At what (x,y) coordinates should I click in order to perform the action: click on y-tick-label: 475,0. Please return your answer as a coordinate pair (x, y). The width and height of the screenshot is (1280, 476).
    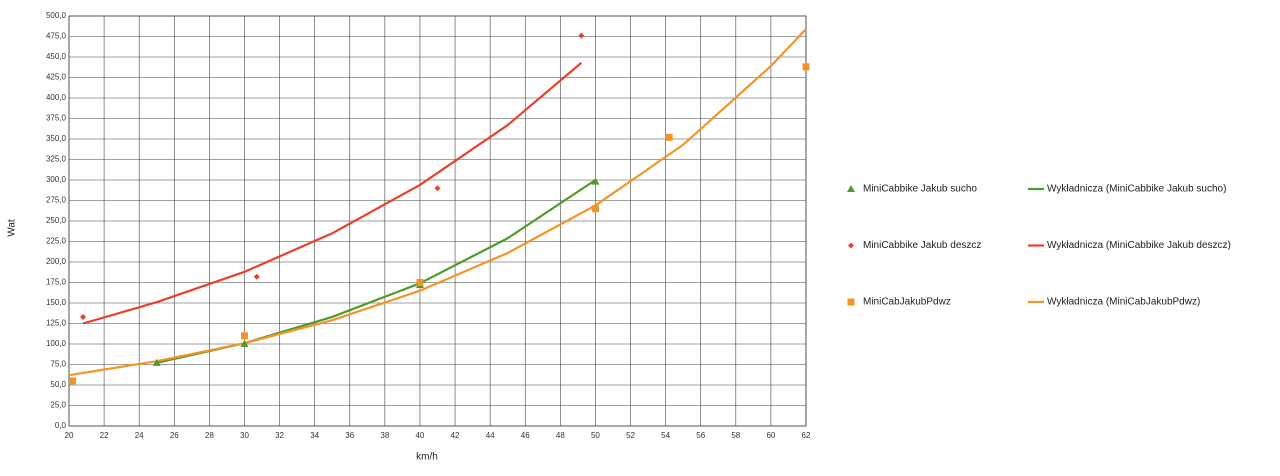
    Looking at the image, I should click on (56, 36).